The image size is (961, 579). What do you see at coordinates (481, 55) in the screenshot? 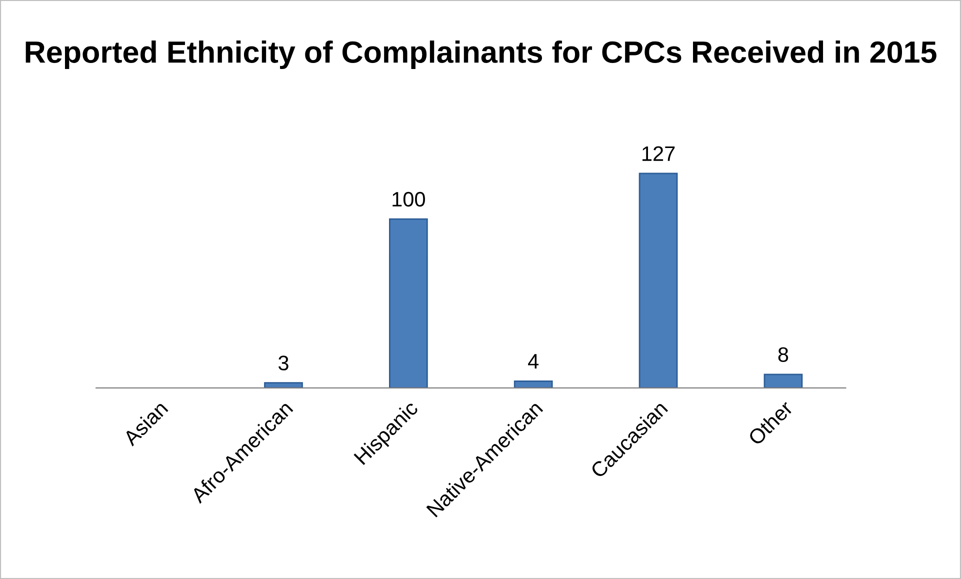
I see `chart-title: Reported Ethnicity of Complainants for CPCs Received in 2015` at bounding box center [481, 55].